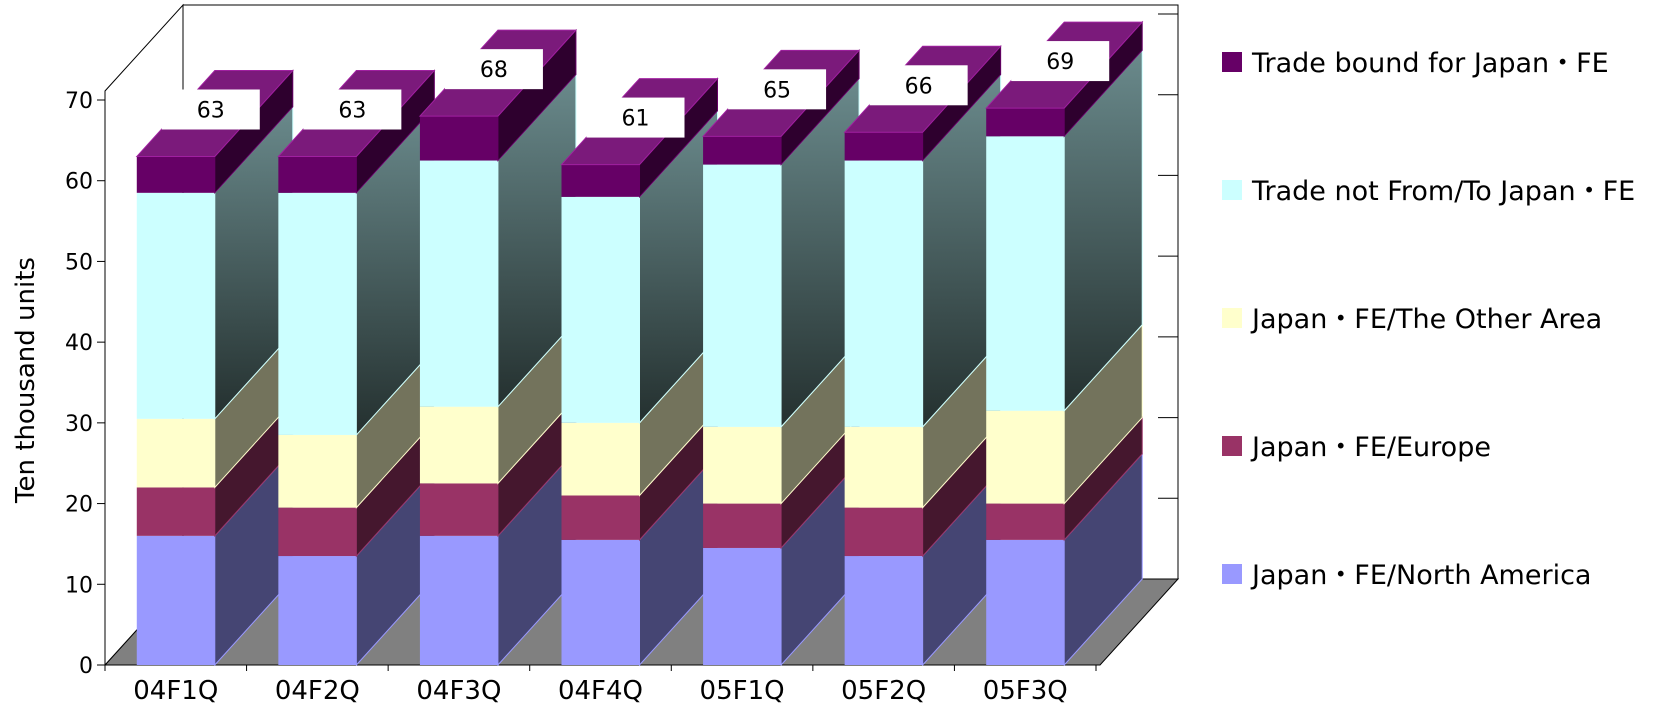 Image resolution: width=1680 pixels, height=706 pixels. I want to click on legend-item: Trade not From/To Japan・FE, so click(1428, 191).